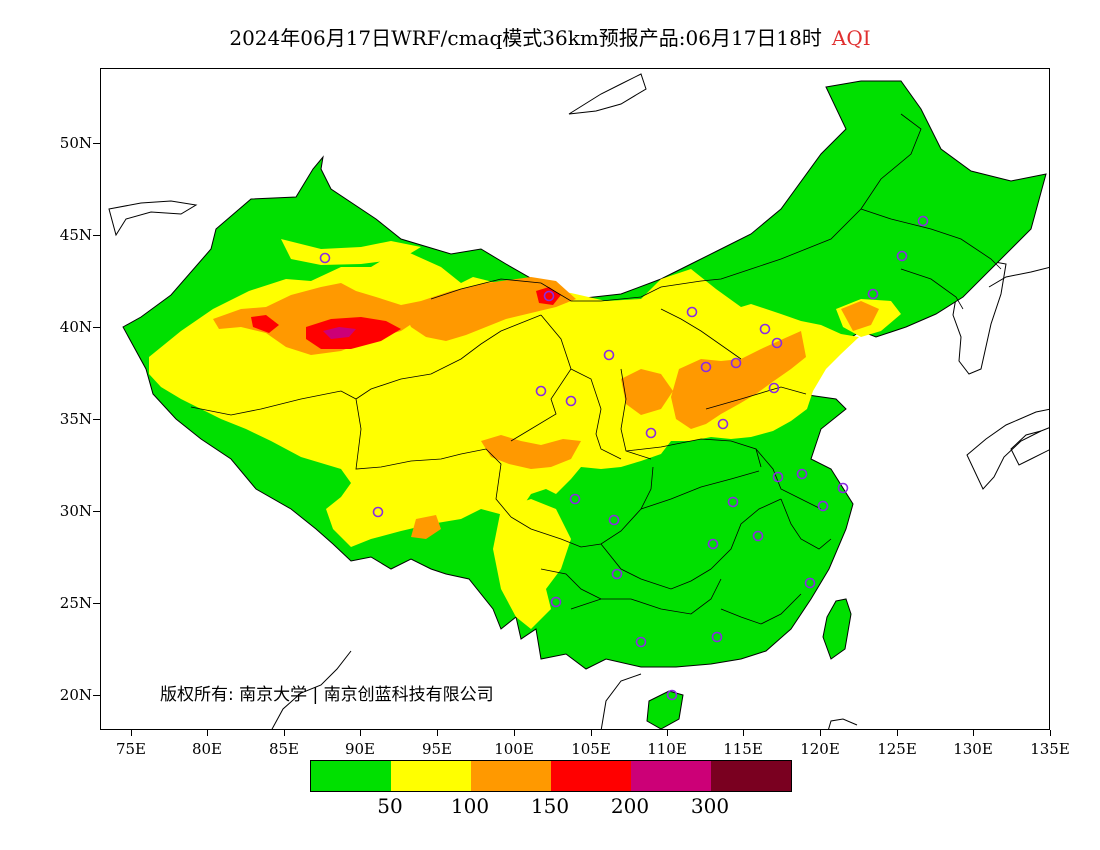 The height and width of the screenshot is (850, 1100). What do you see at coordinates (437, 749) in the screenshot?
I see `lon-label-95e: 95E` at bounding box center [437, 749].